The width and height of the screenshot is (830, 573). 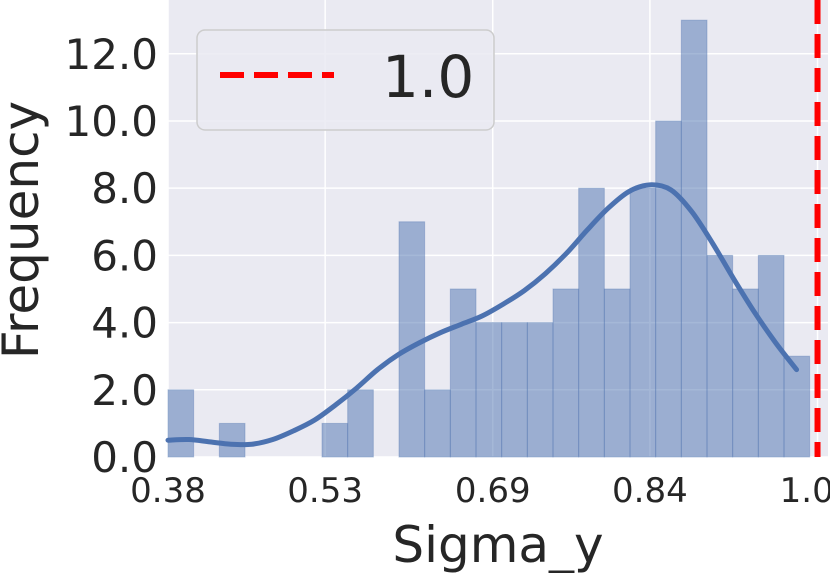 I want to click on legend-label: 1.0, so click(x=428, y=77).